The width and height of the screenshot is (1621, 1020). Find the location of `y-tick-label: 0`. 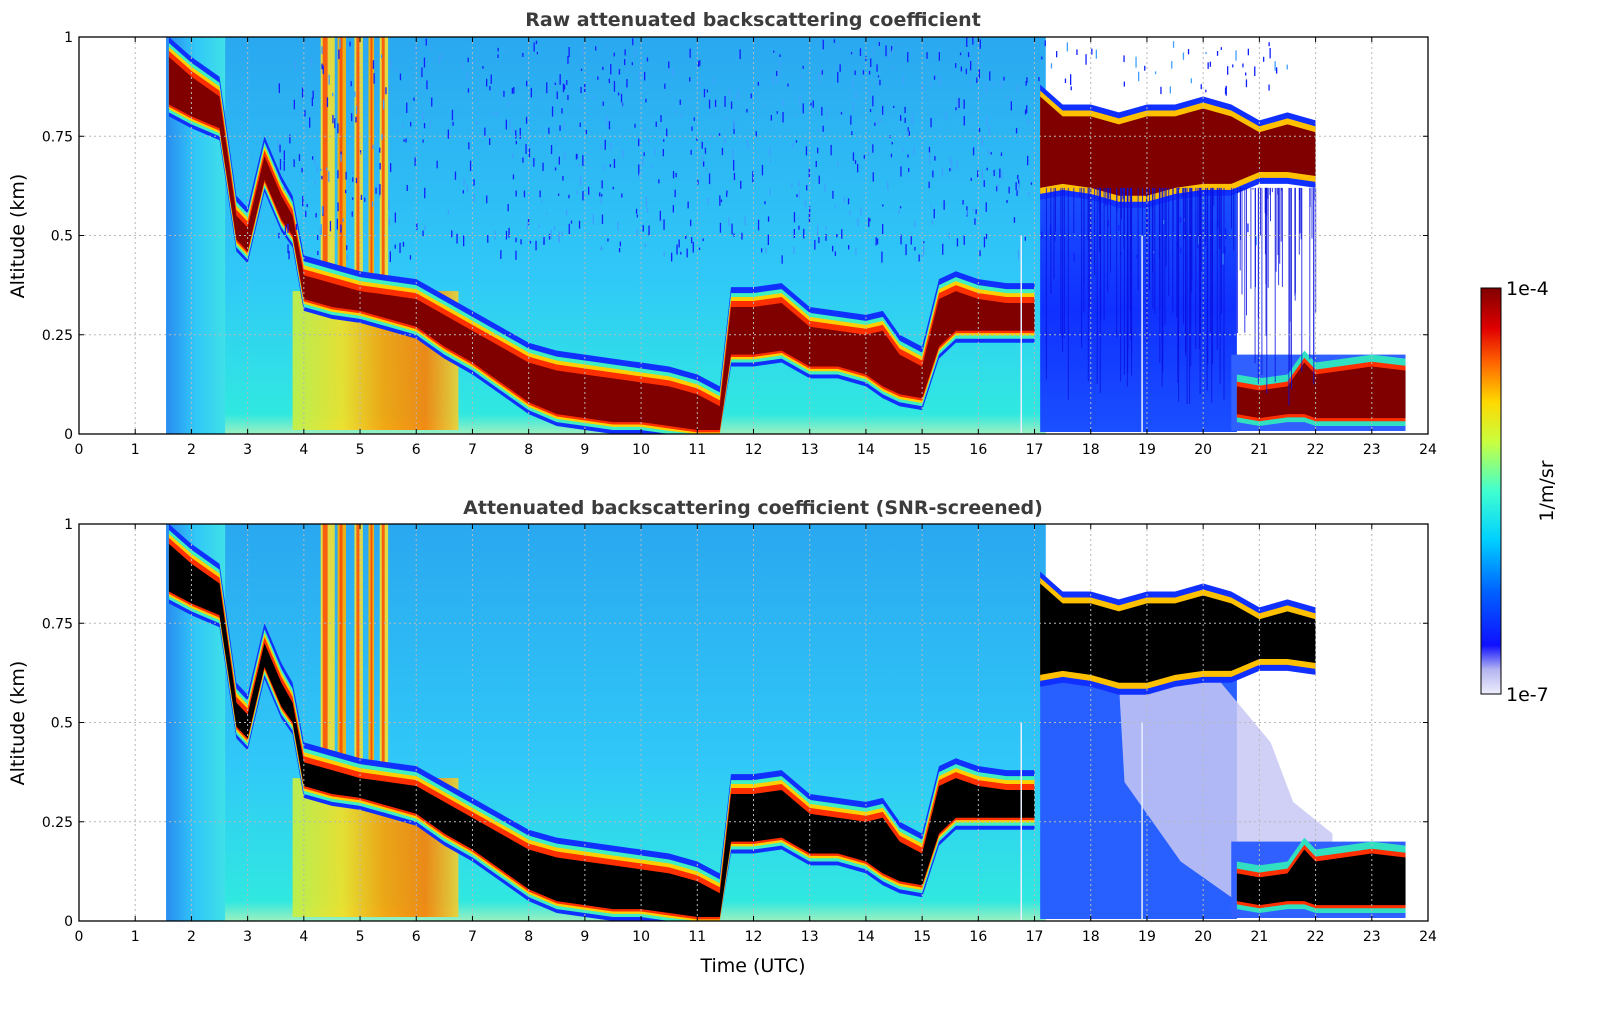

y-tick-label: 0 is located at coordinates (68, 435).